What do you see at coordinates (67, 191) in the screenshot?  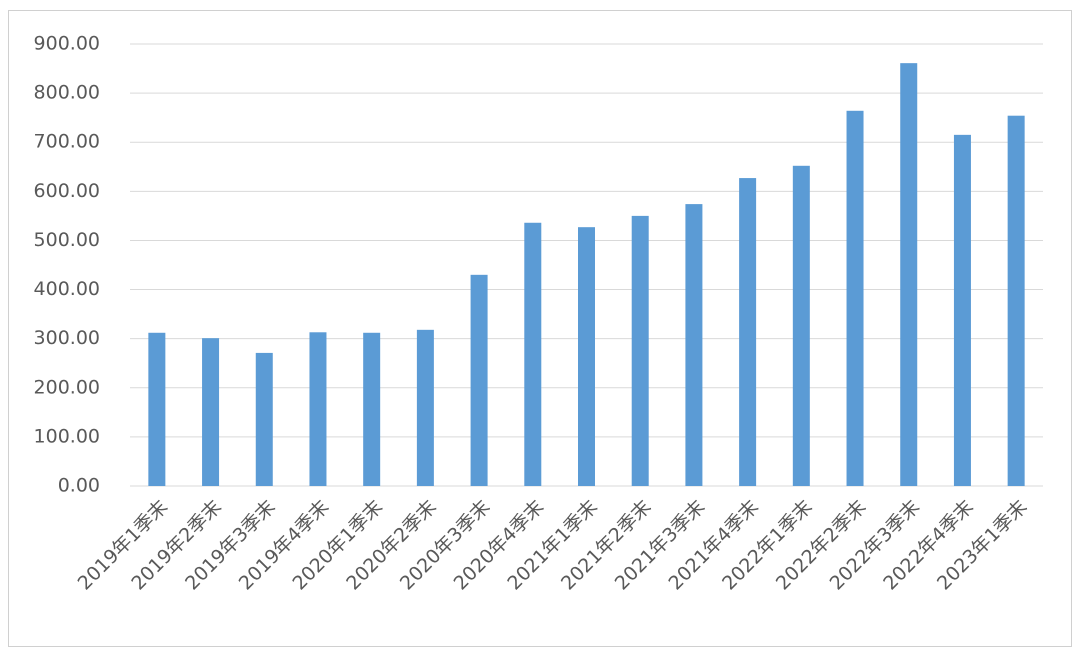 I see `y-tick-label: 600.00` at bounding box center [67, 191].